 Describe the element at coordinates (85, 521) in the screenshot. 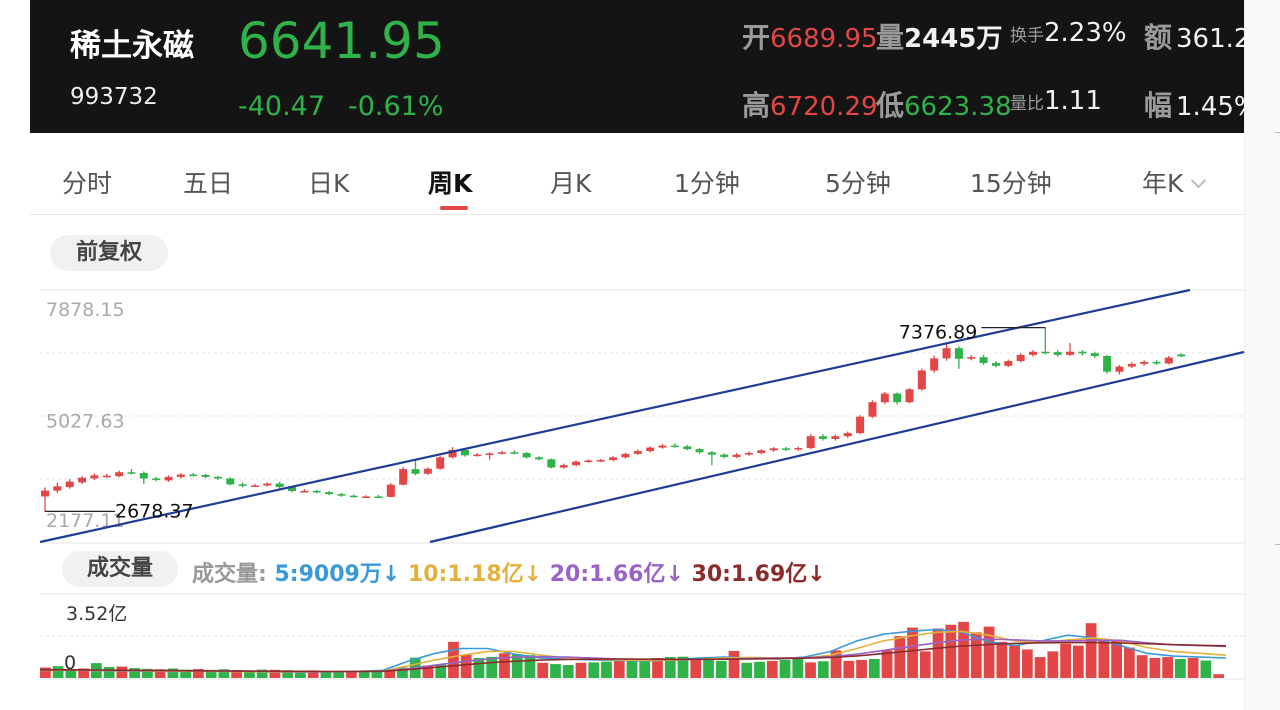

I see `price-axis-label: 2177.11` at that location.